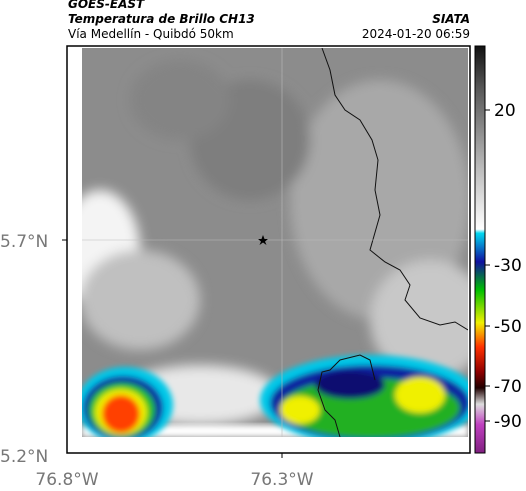  I want to click on source-title: GOES-EAST, so click(106, 5).